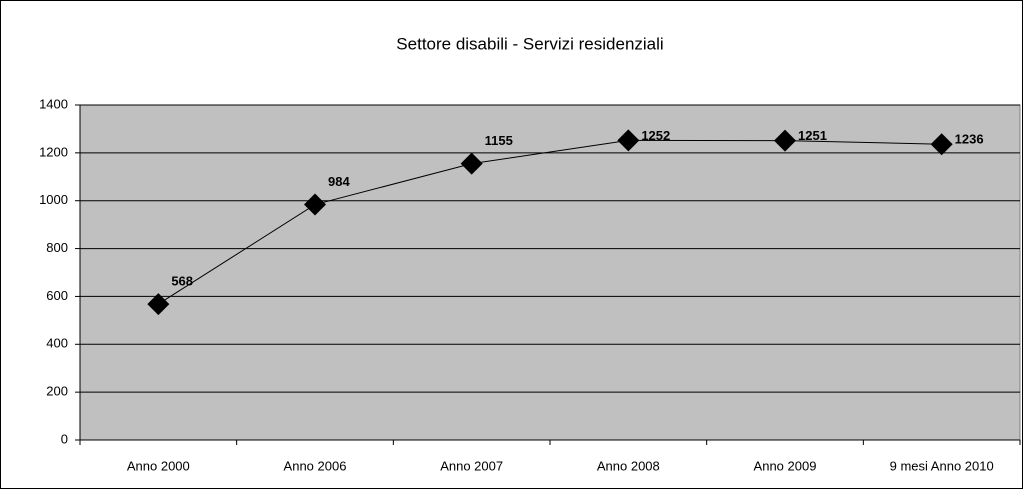 Image resolution: width=1023 pixels, height=489 pixels. Describe the element at coordinates (969, 139) in the screenshot. I see `value-label: 1236` at that location.